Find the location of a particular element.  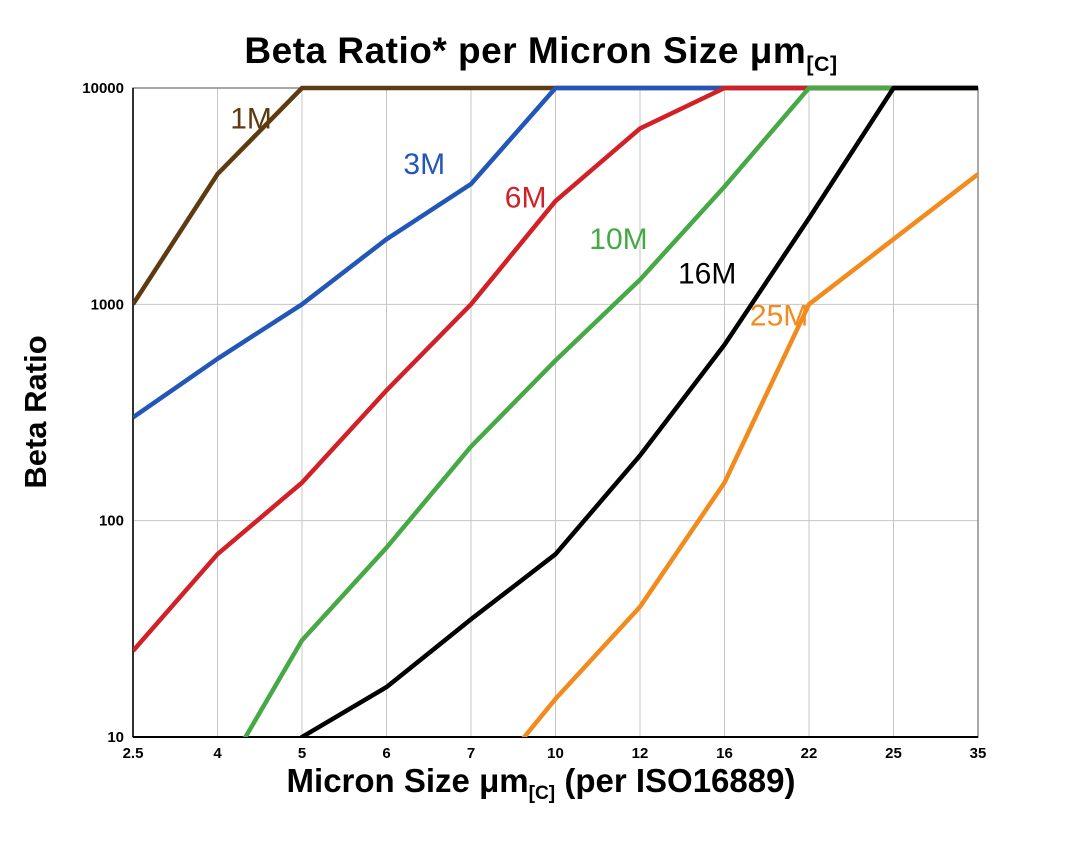

x-tick-label: 35 is located at coordinates (978, 753).